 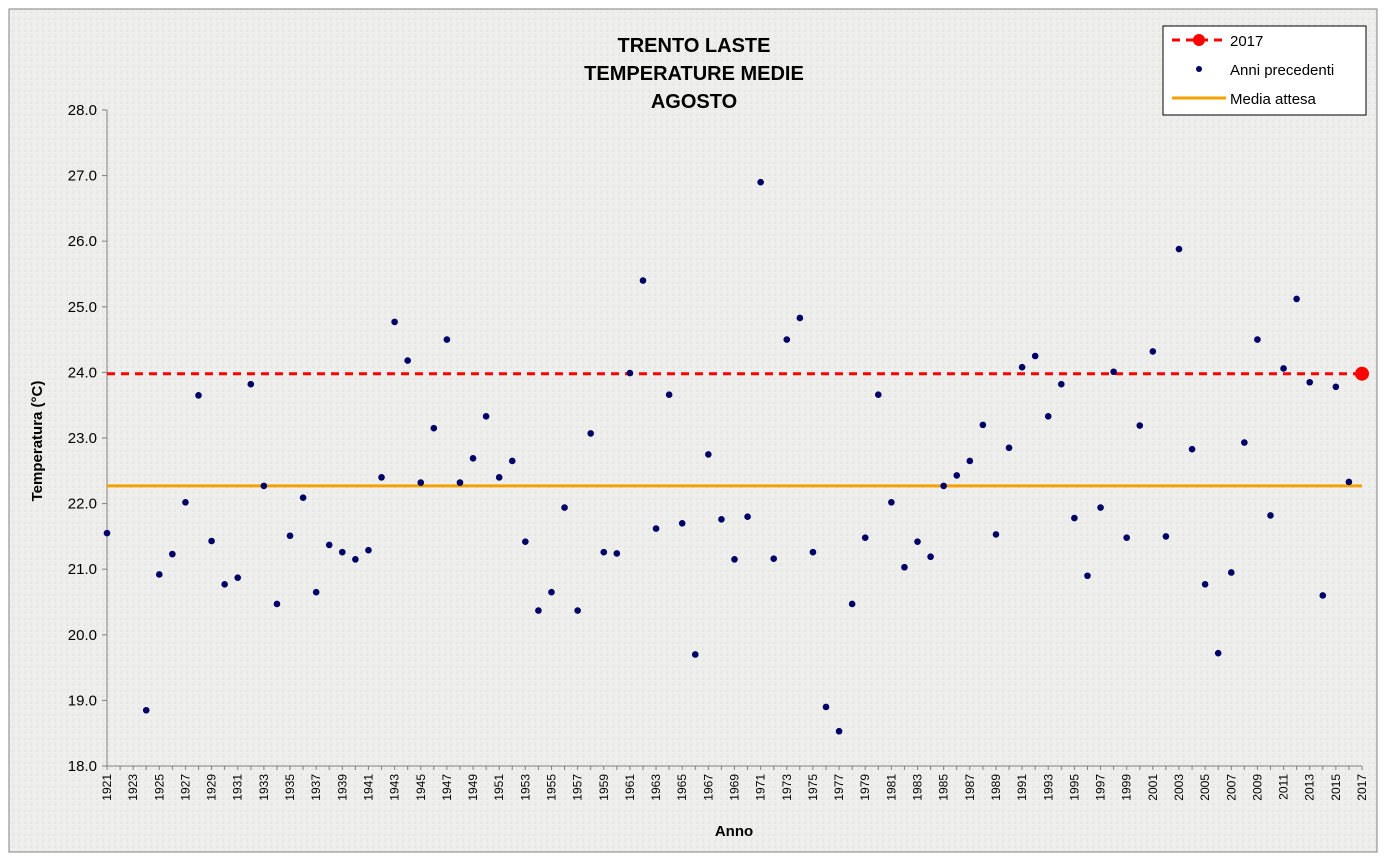 What do you see at coordinates (1153, 787) in the screenshot?
I see `x-tick-label: 2001` at bounding box center [1153, 787].